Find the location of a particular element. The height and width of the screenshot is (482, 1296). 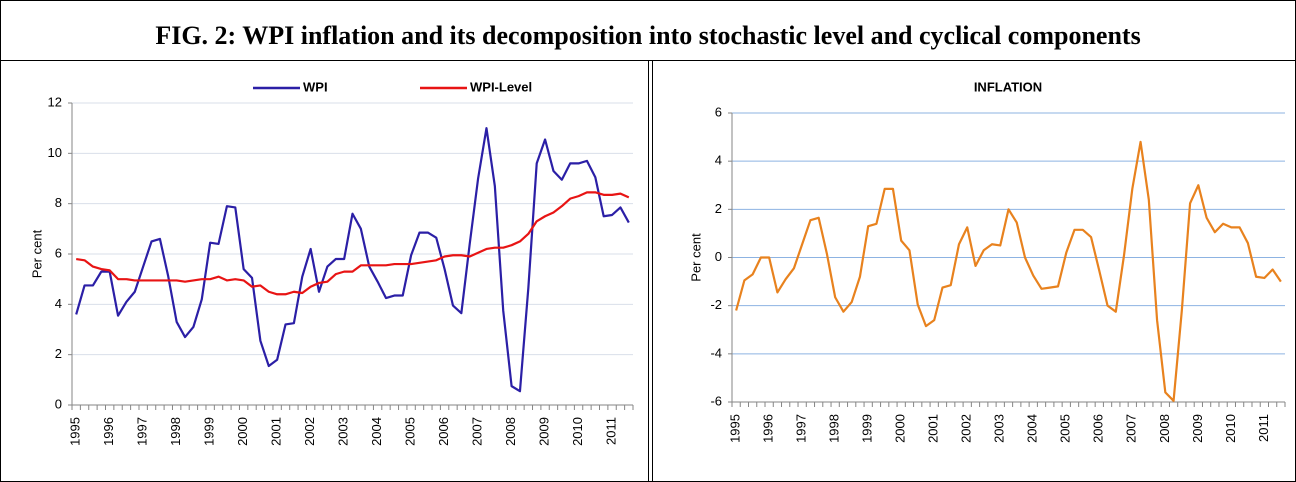

y-tick-label: 10 is located at coordinates (55, 152).